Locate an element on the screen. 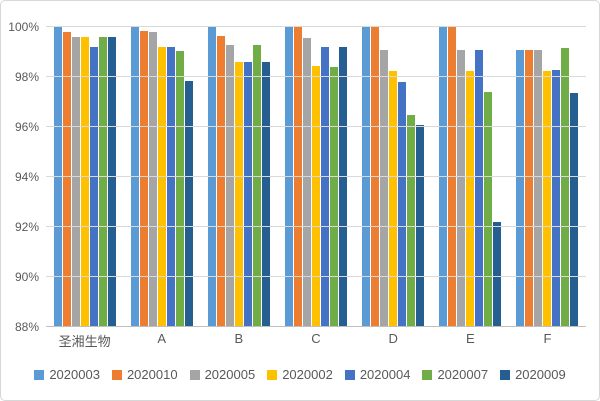 The image size is (600, 401). legend-item: 2020010 is located at coordinates (144, 374).